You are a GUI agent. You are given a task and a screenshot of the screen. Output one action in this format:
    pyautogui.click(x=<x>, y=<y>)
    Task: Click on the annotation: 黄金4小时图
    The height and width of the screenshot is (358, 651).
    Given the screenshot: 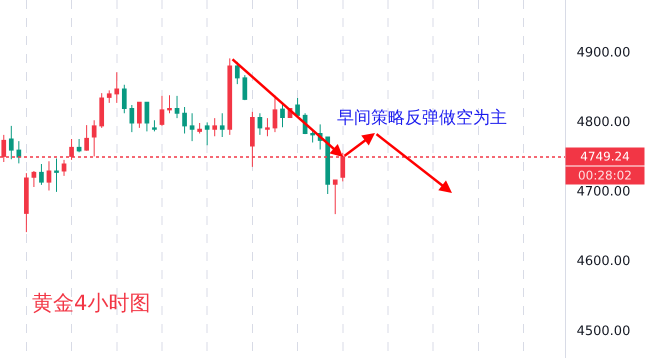 What is the action you would take?
    pyautogui.click(x=91, y=303)
    